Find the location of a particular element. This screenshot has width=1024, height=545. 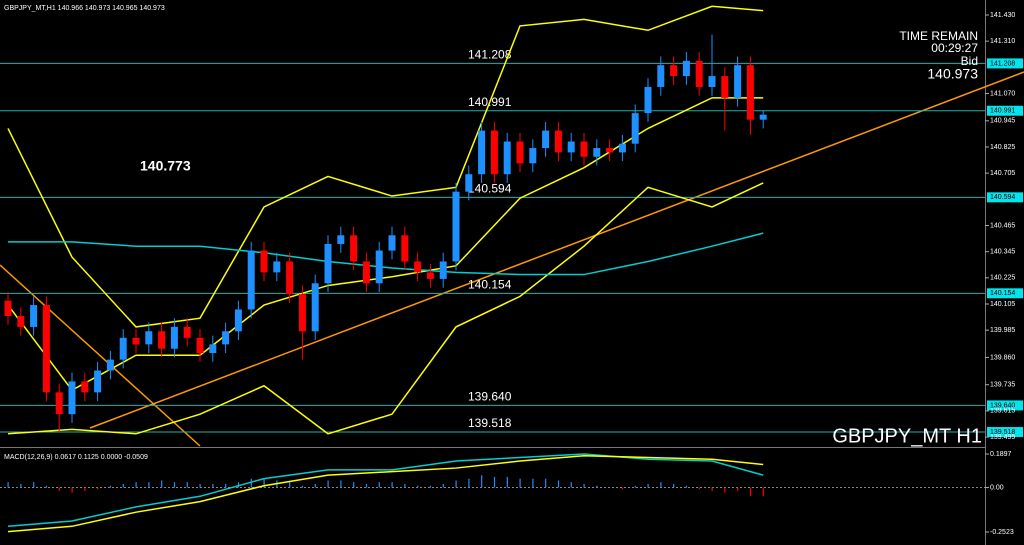

y-tick-label: 0.00 is located at coordinates (997, 487).